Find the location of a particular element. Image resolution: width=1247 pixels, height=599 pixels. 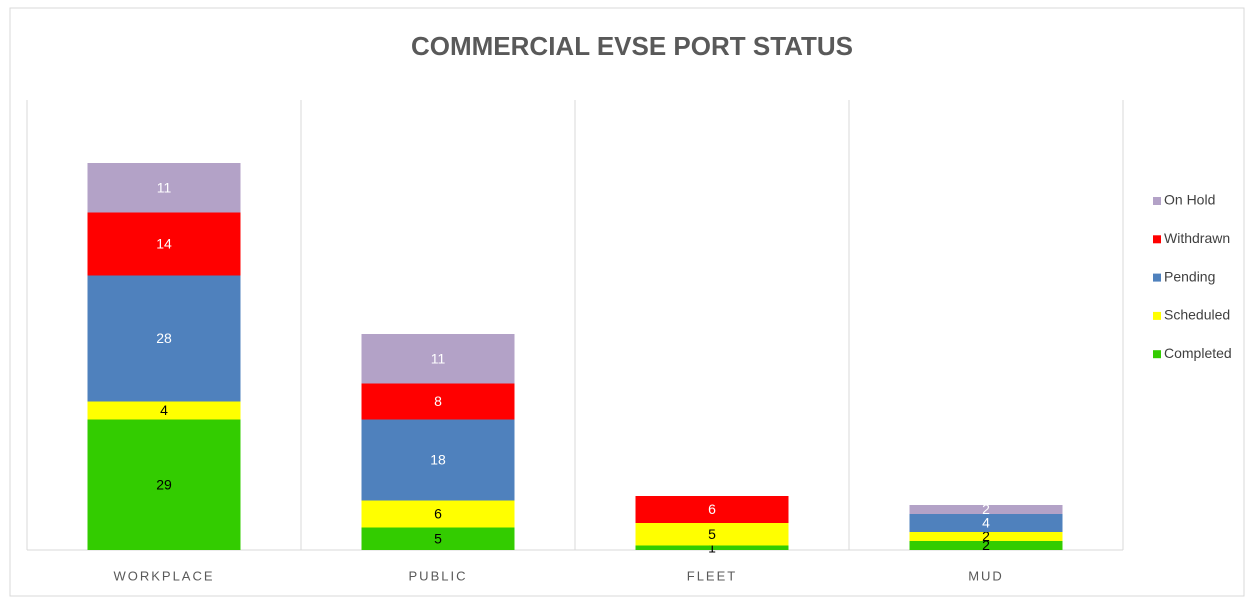

data-label: 8 is located at coordinates (438, 401).